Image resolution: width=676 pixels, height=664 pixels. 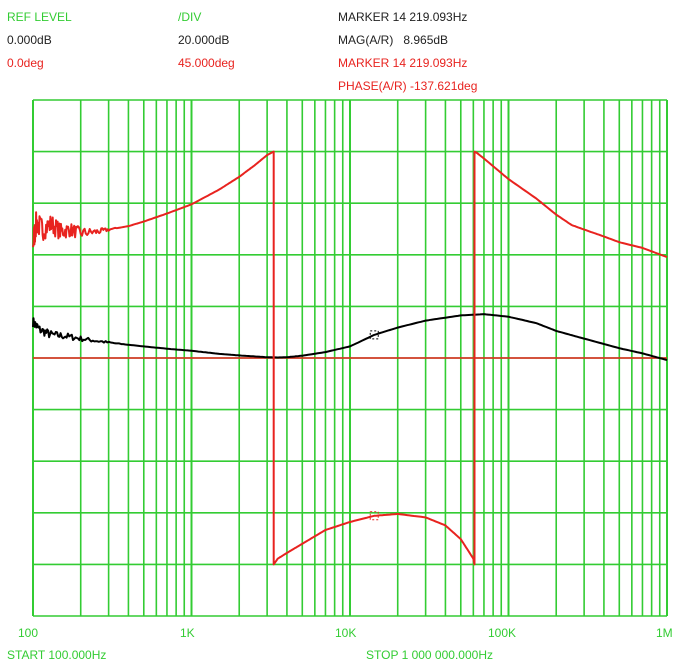 I want to click on phase-div-value: 45.000deg, so click(x=206, y=63).